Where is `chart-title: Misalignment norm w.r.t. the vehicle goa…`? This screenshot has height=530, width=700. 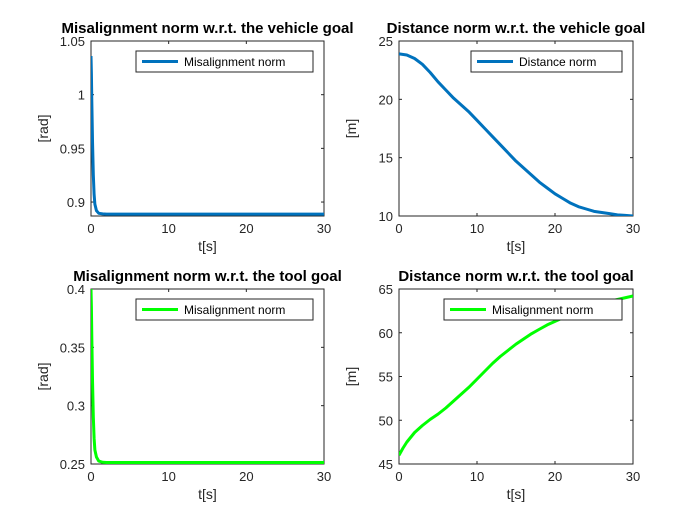
chart-title: Misalignment norm w.r.t. the vehicle goa… is located at coordinates (207, 28).